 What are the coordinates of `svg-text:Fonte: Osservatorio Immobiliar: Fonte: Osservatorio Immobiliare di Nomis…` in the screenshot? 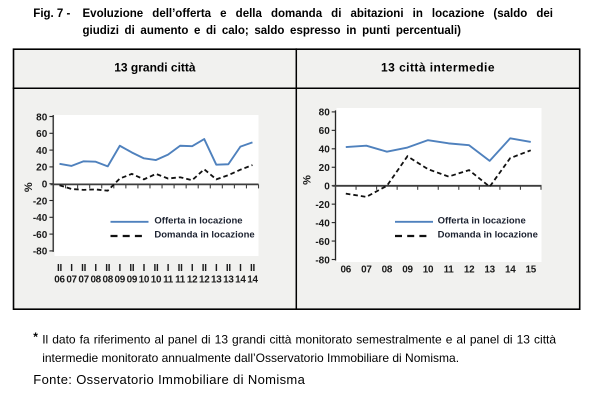 It's located at (169, 379).